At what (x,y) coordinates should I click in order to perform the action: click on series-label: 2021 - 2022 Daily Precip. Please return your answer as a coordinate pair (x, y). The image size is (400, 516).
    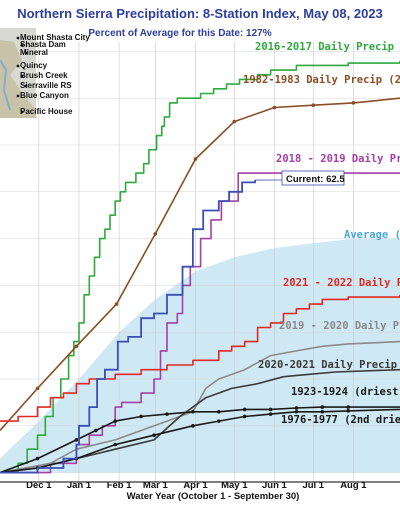
    Looking at the image, I should click on (341, 283).